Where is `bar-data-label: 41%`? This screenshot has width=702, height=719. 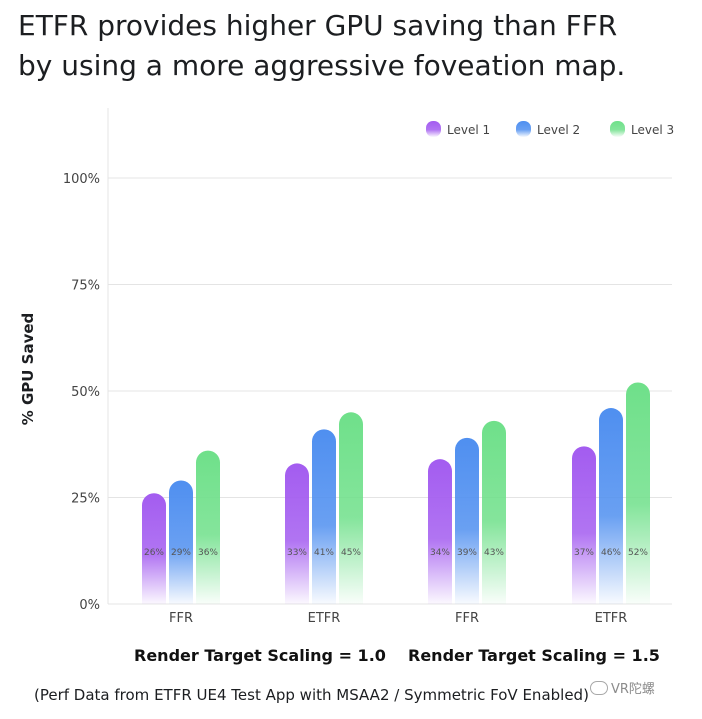 bar-data-label: 41% is located at coordinates (324, 553).